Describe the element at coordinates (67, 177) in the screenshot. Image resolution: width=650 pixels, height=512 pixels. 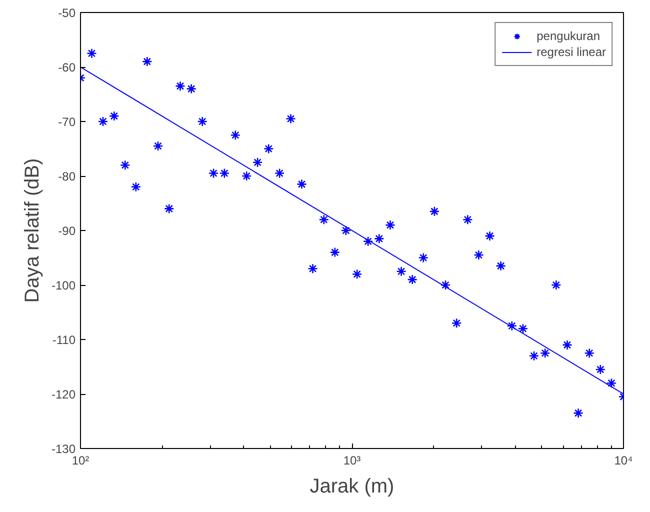
I see `y-tick-label: -80` at that location.